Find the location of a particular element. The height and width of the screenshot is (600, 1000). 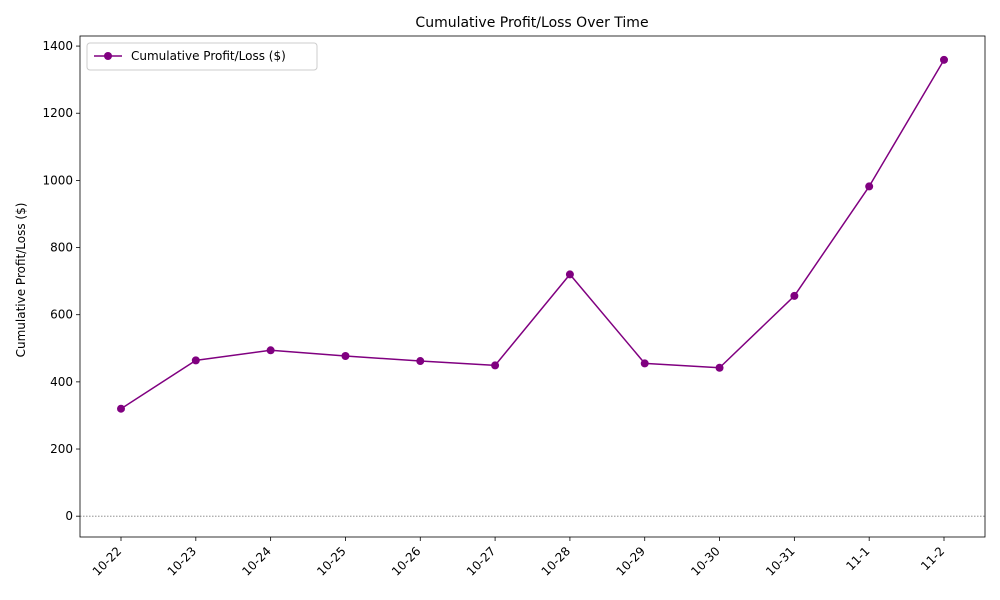

y-tick-label-800: 800 is located at coordinates (61, 248).